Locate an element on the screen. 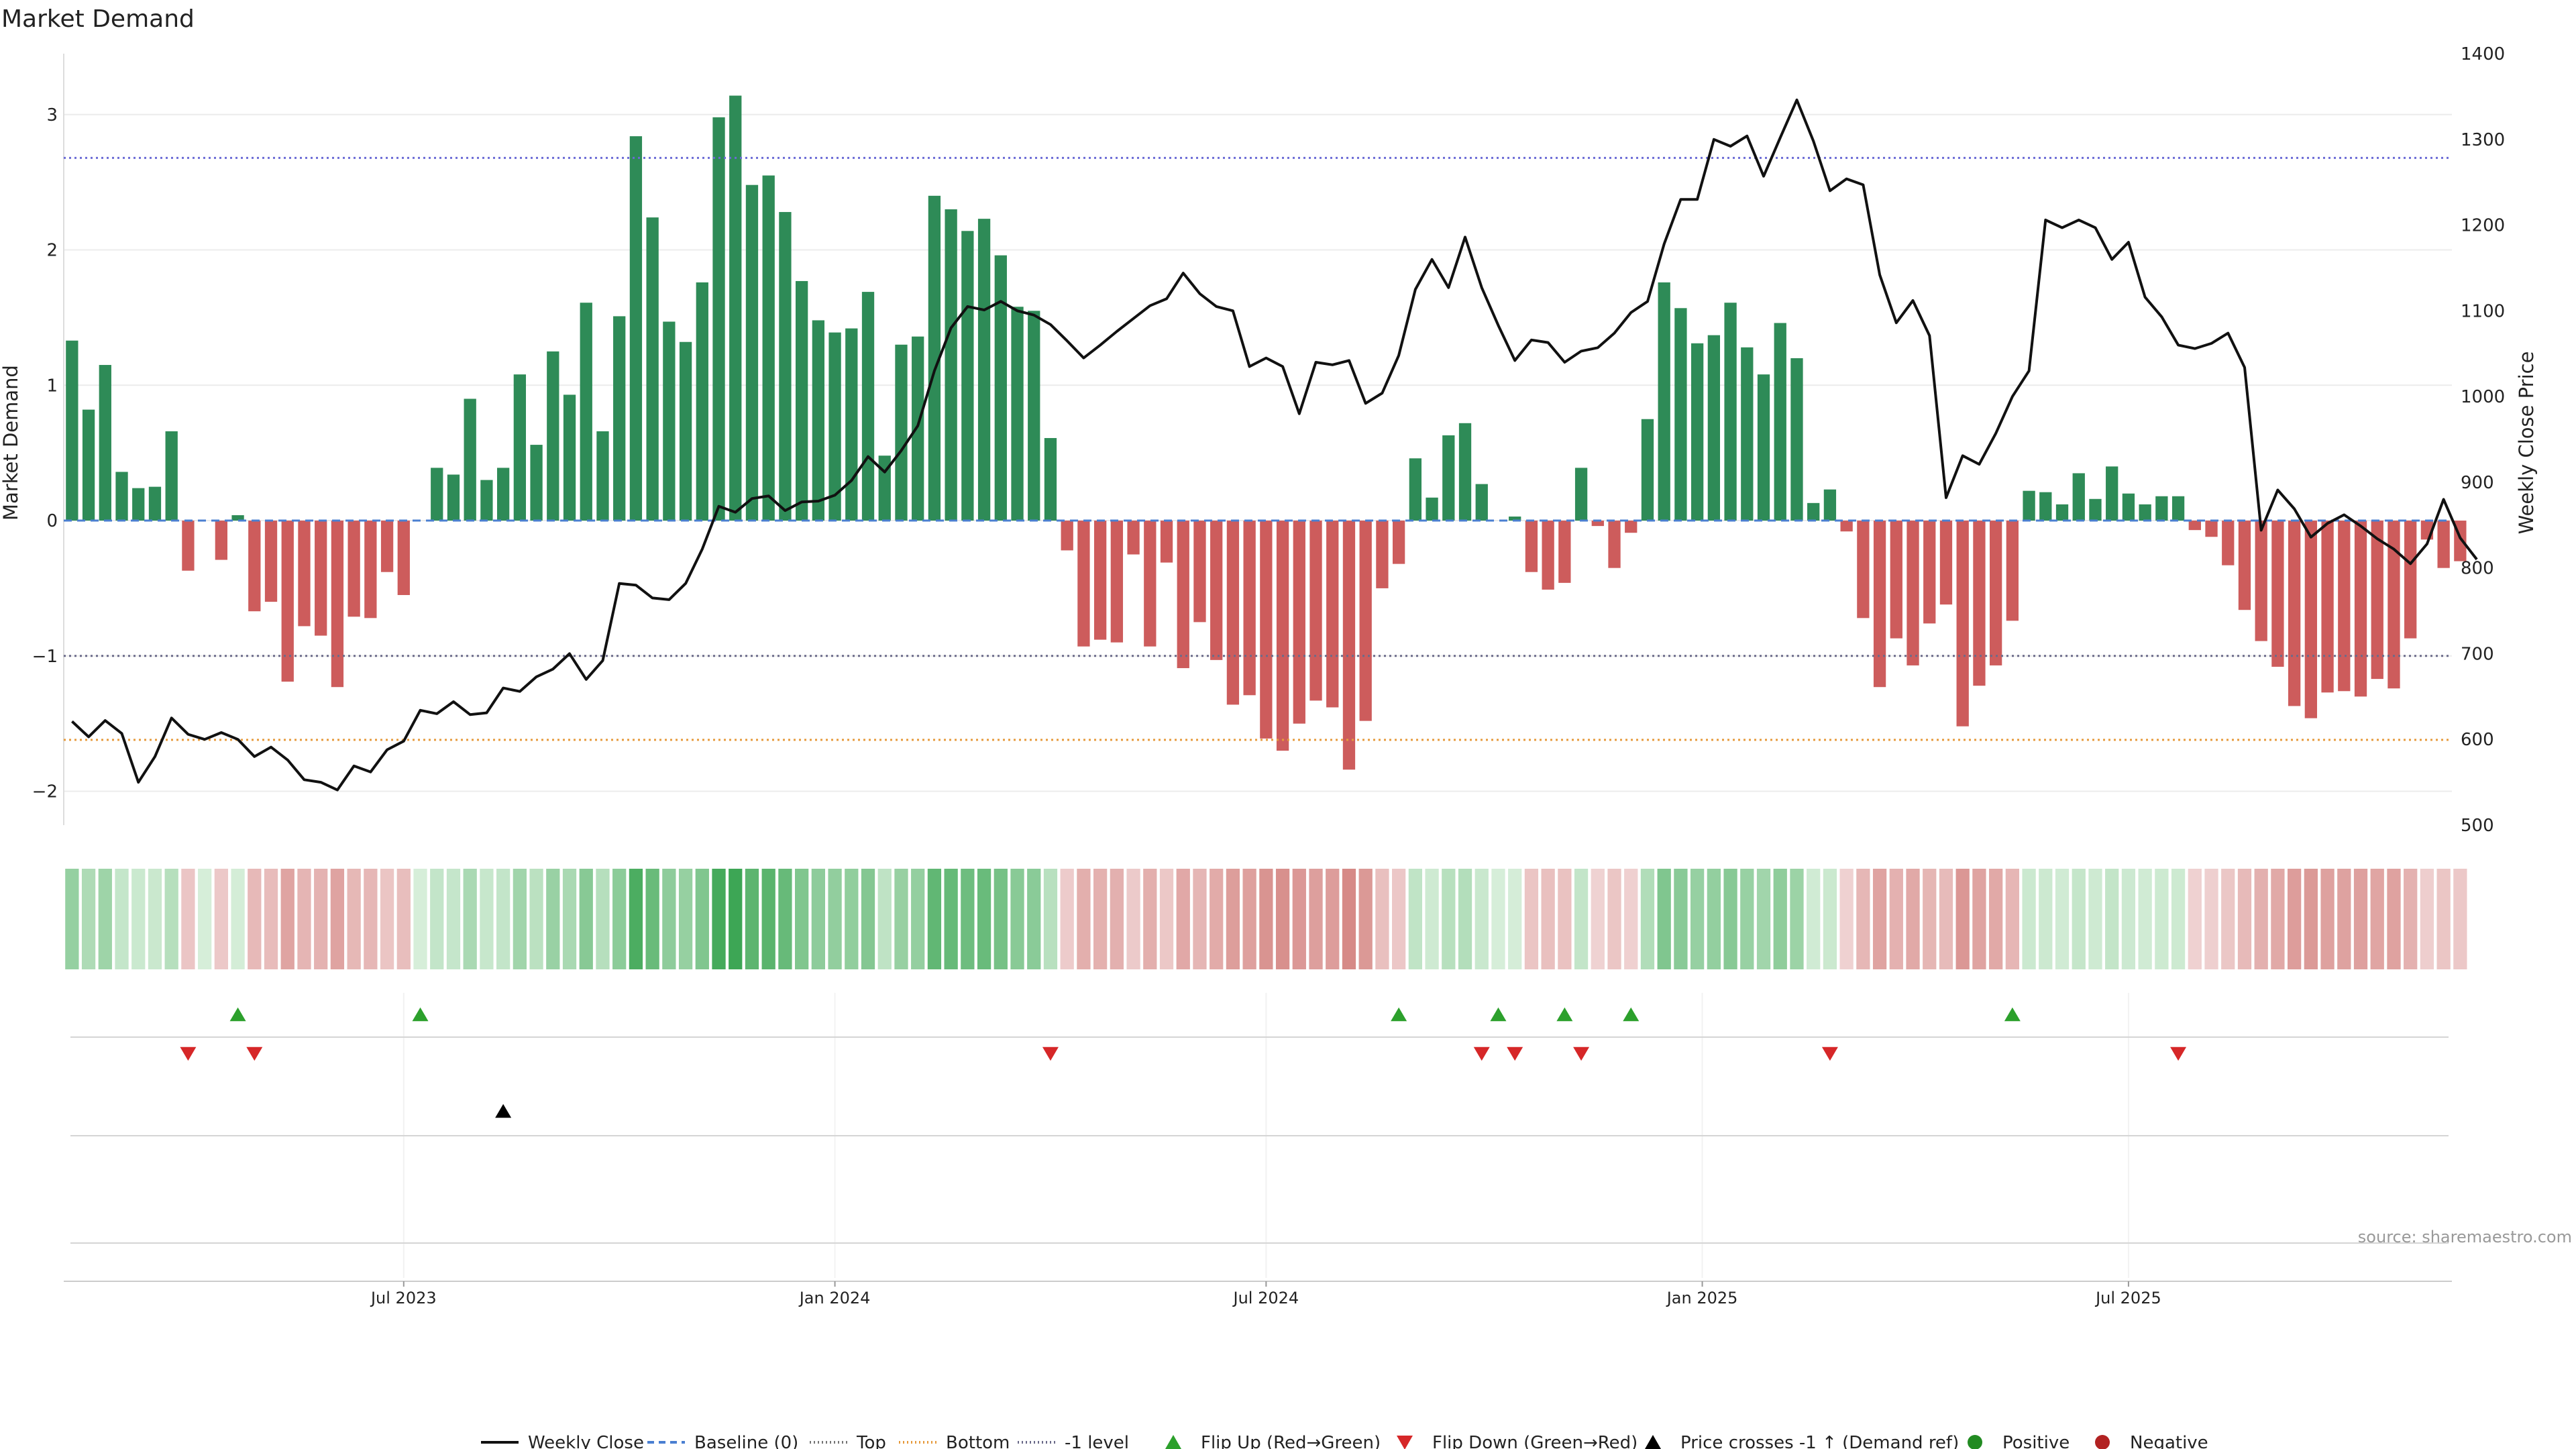 The height and width of the screenshot is (1449, 2576). y-tick-right: 1000 is located at coordinates (2483, 397).